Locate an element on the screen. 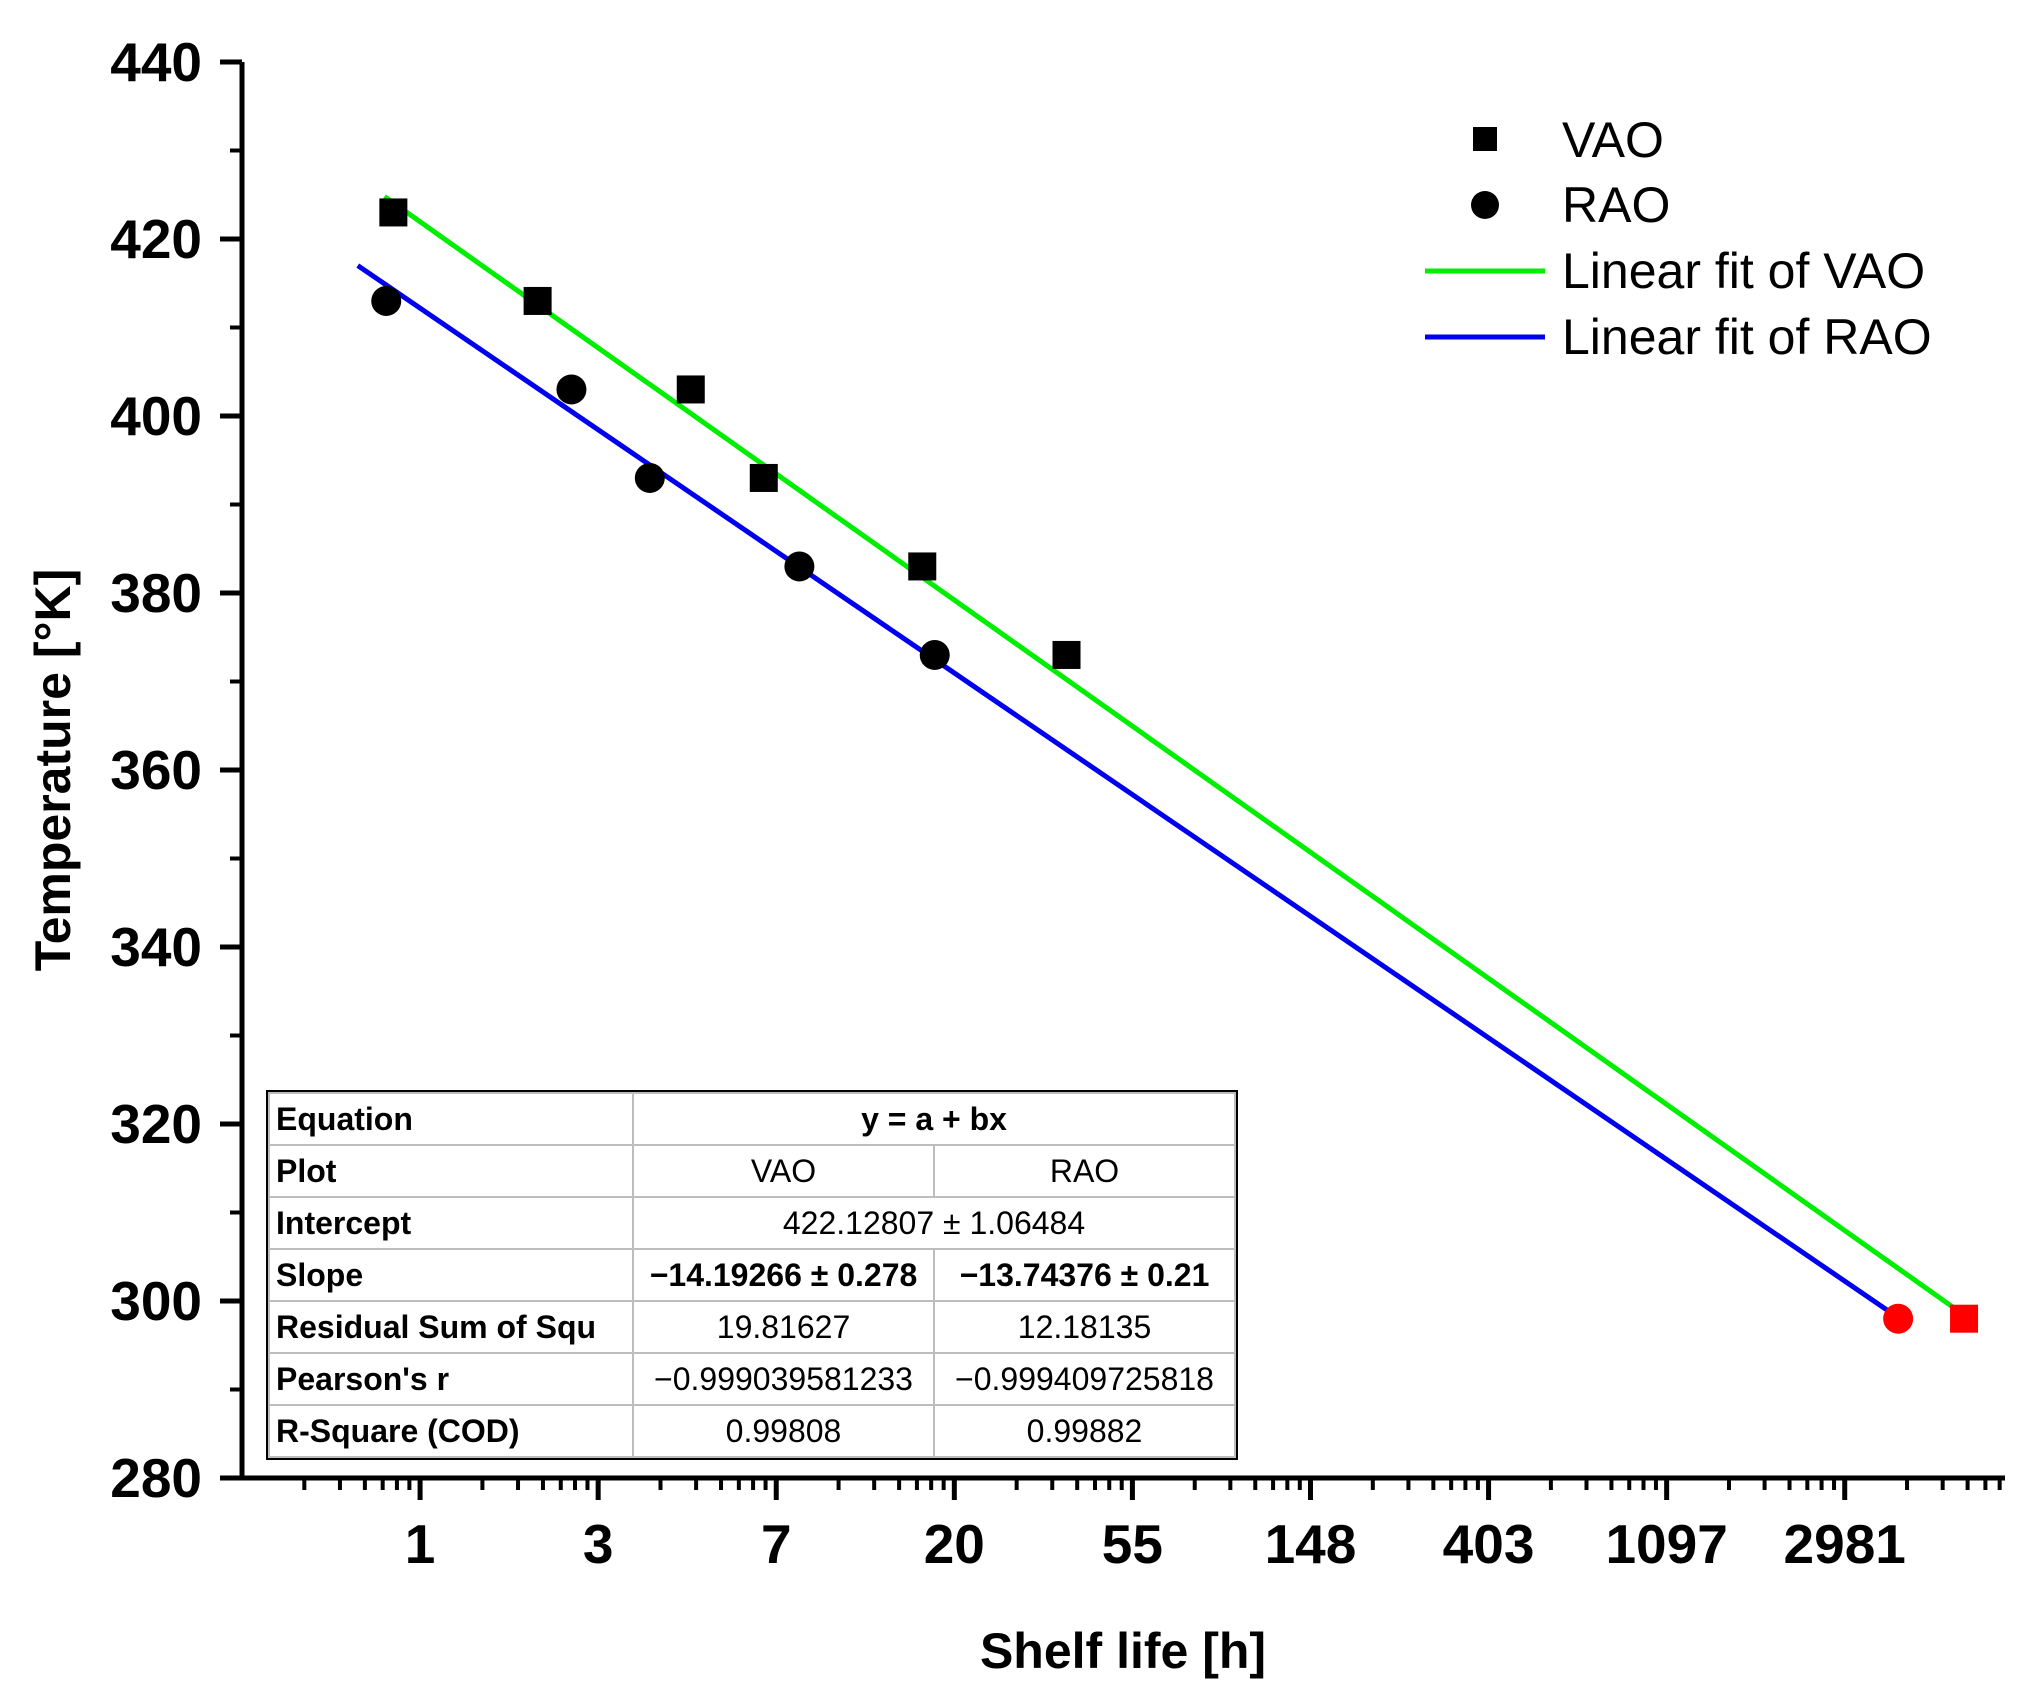 This screenshot has width=2021, height=1705. plot-vao: VAO is located at coordinates (783, 1171).